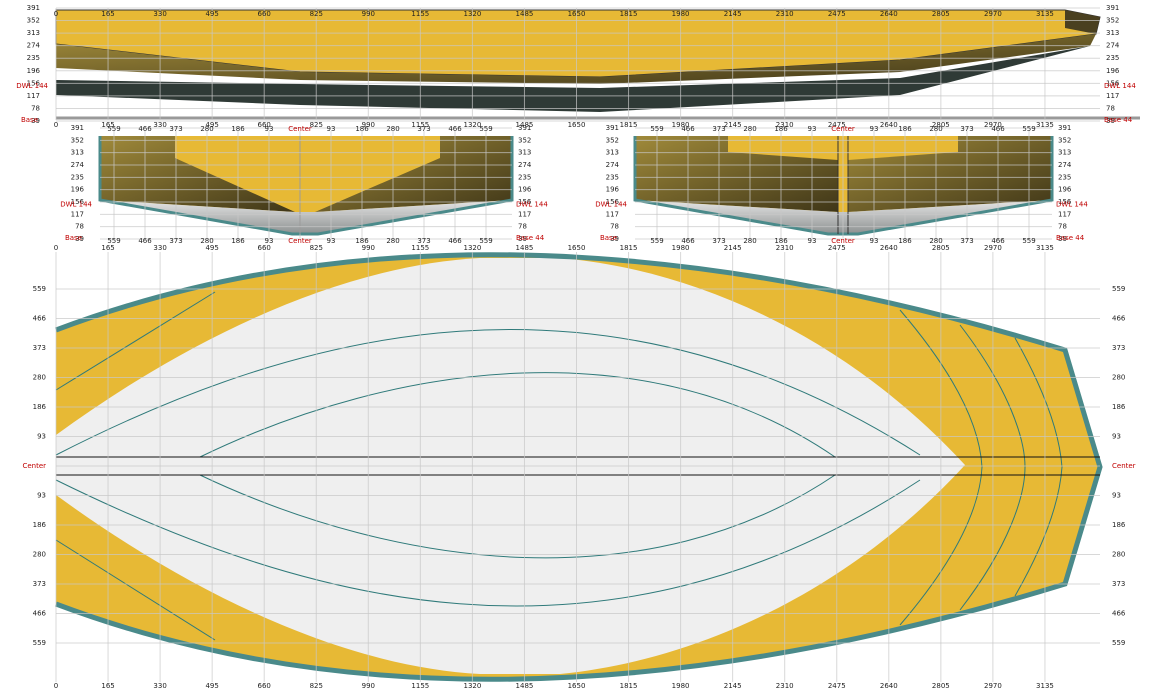 This screenshot has height=693, width=1150. What do you see at coordinates (264, 14) in the screenshot?
I see `axis-label: 660` at bounding box center [264, 14].